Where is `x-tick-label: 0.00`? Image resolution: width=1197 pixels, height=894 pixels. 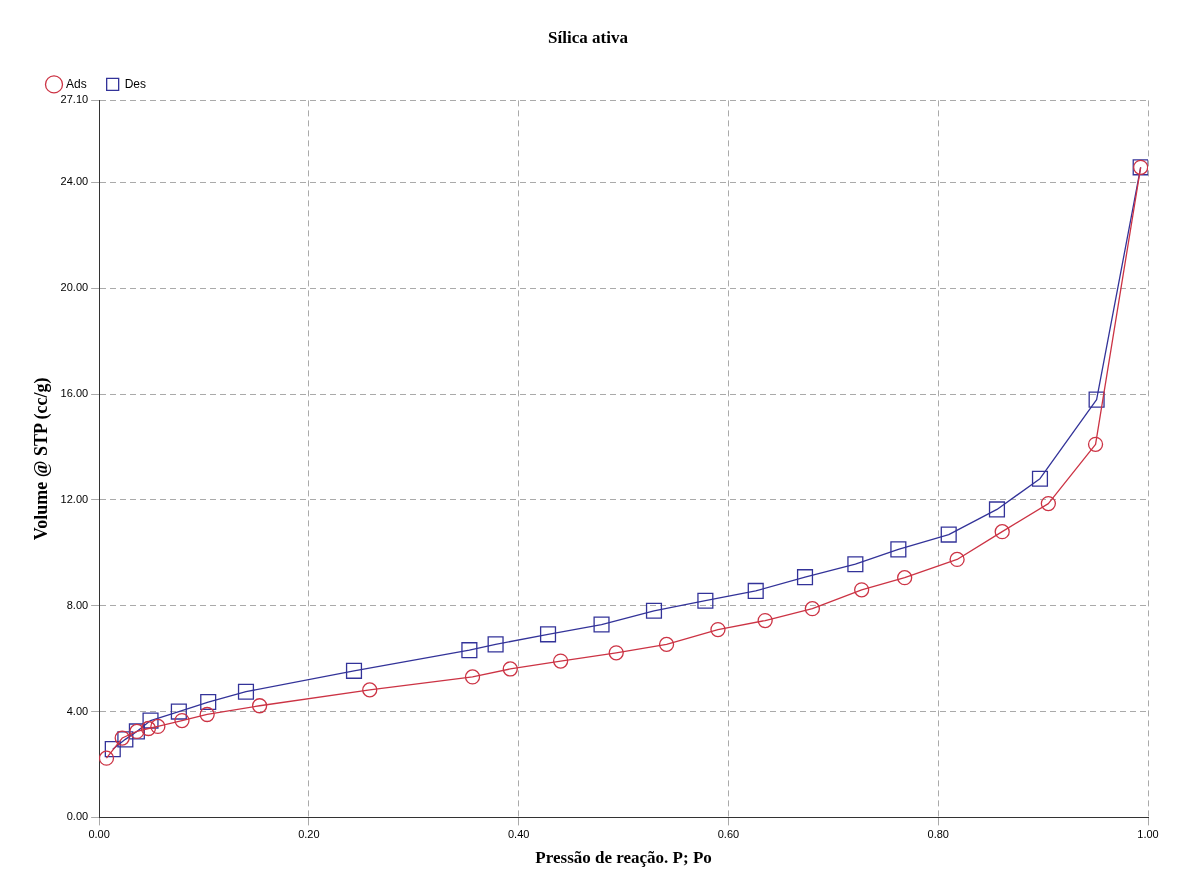 x-tick-label: 0.00 is located at coordinates (99, 834).